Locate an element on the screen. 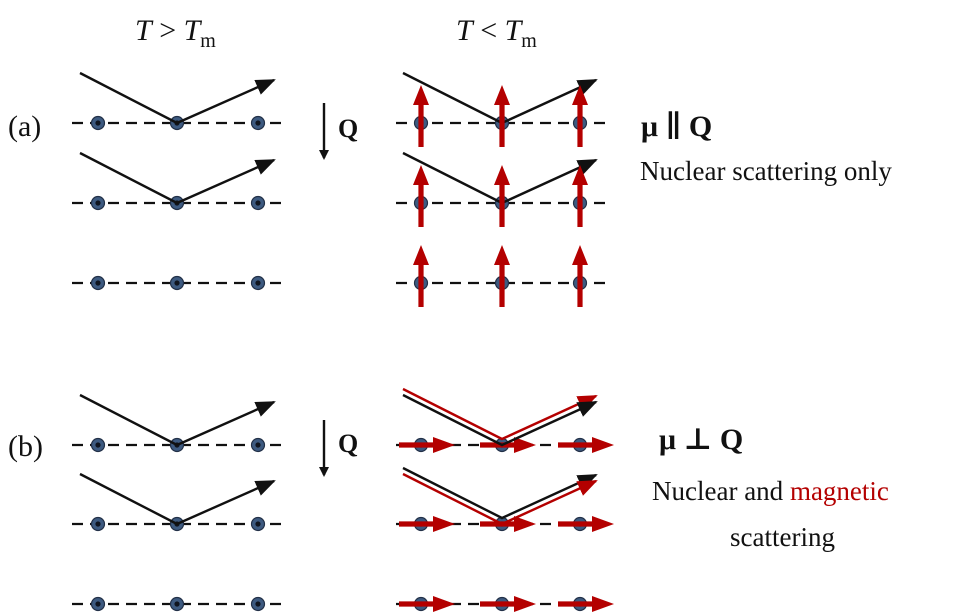  b-spin-r1-1-head is located at coordinates (444, 445).